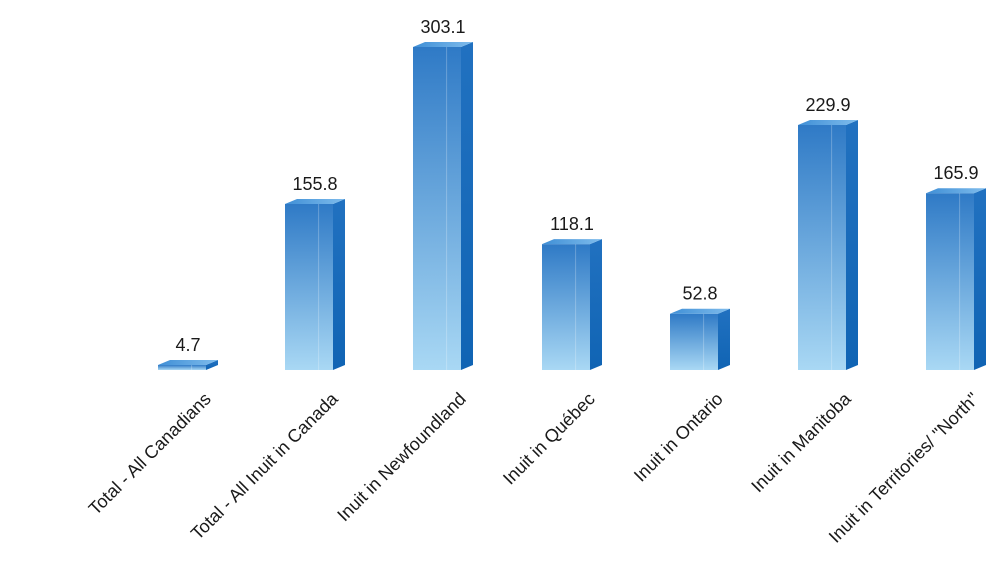 The height and width of the screenshot is (576, 994). What do you see at coordinates (955, 173) in the screenshot?
I see `data-label: 165.9` at bounding box center [955, 173].